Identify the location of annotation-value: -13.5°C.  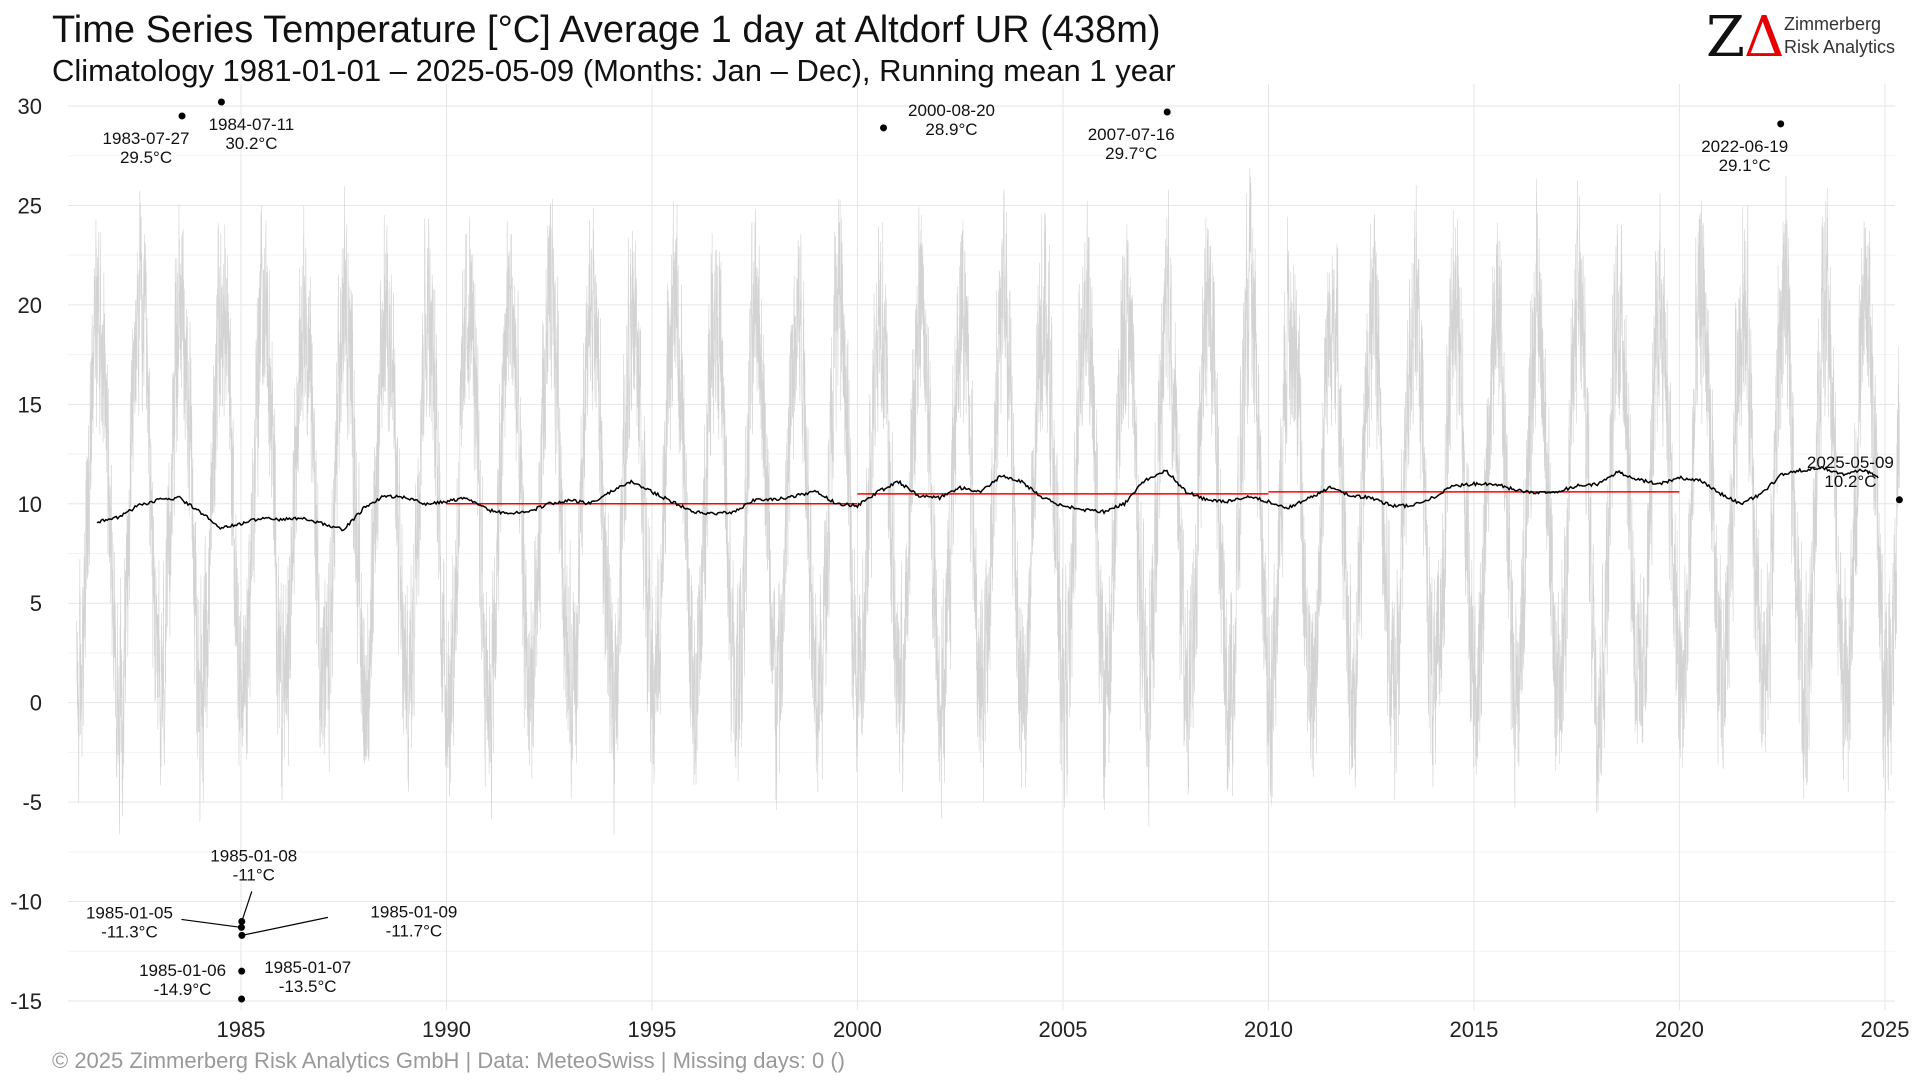
(308, 986).